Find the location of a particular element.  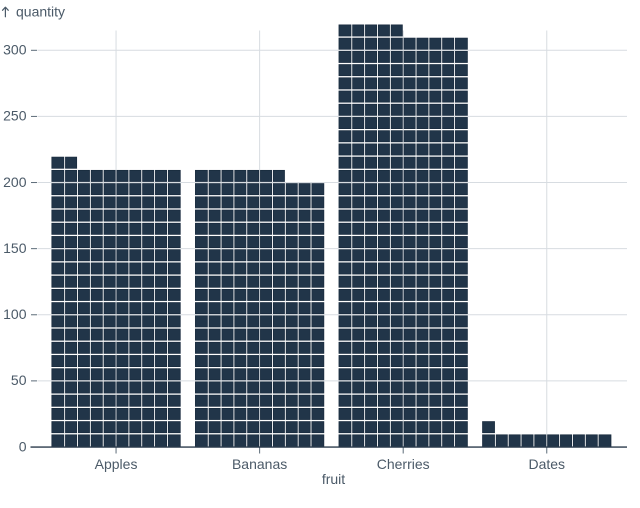

svg-text: fruit is located at coordinates (333, 479).